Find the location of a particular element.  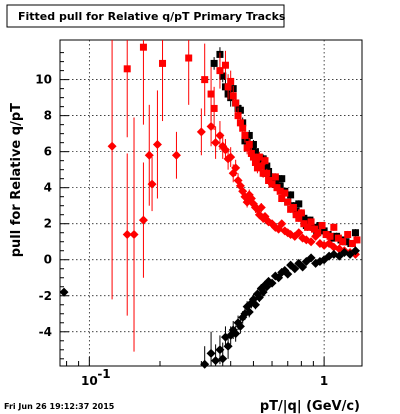

y-tick-label: 10 is located at coordinates (43, 80).